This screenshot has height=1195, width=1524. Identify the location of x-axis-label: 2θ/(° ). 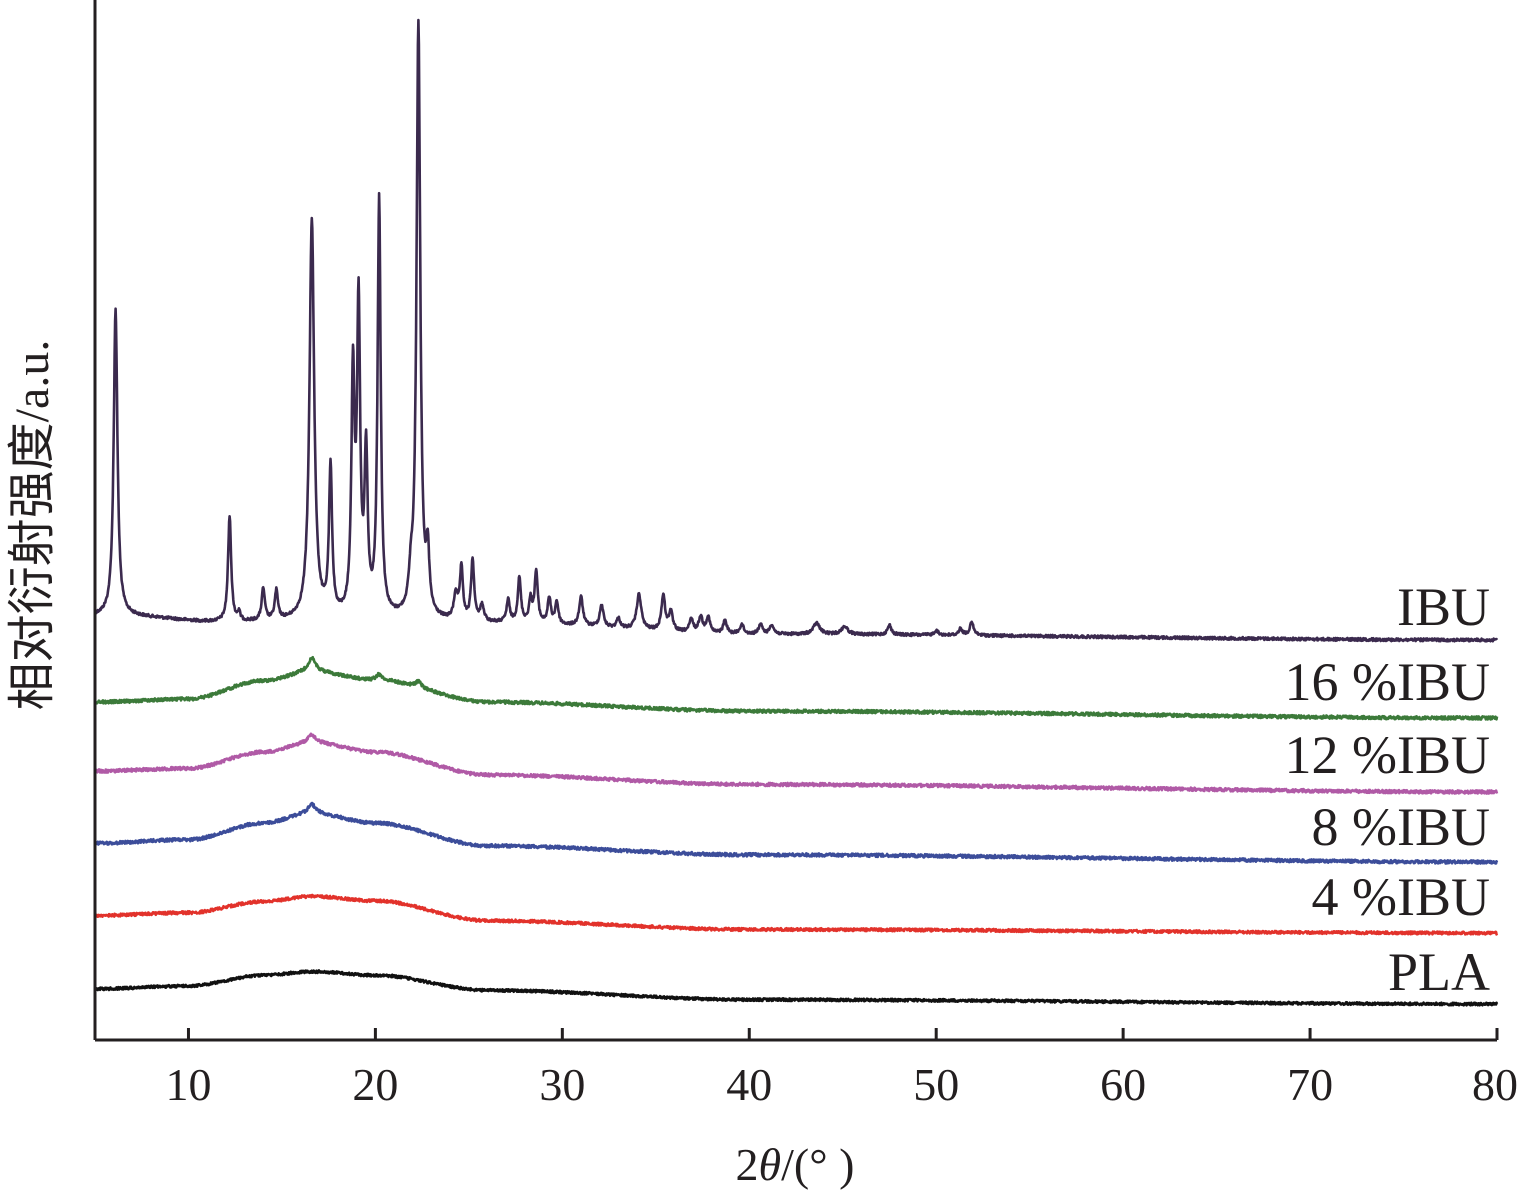
(795, 1164).